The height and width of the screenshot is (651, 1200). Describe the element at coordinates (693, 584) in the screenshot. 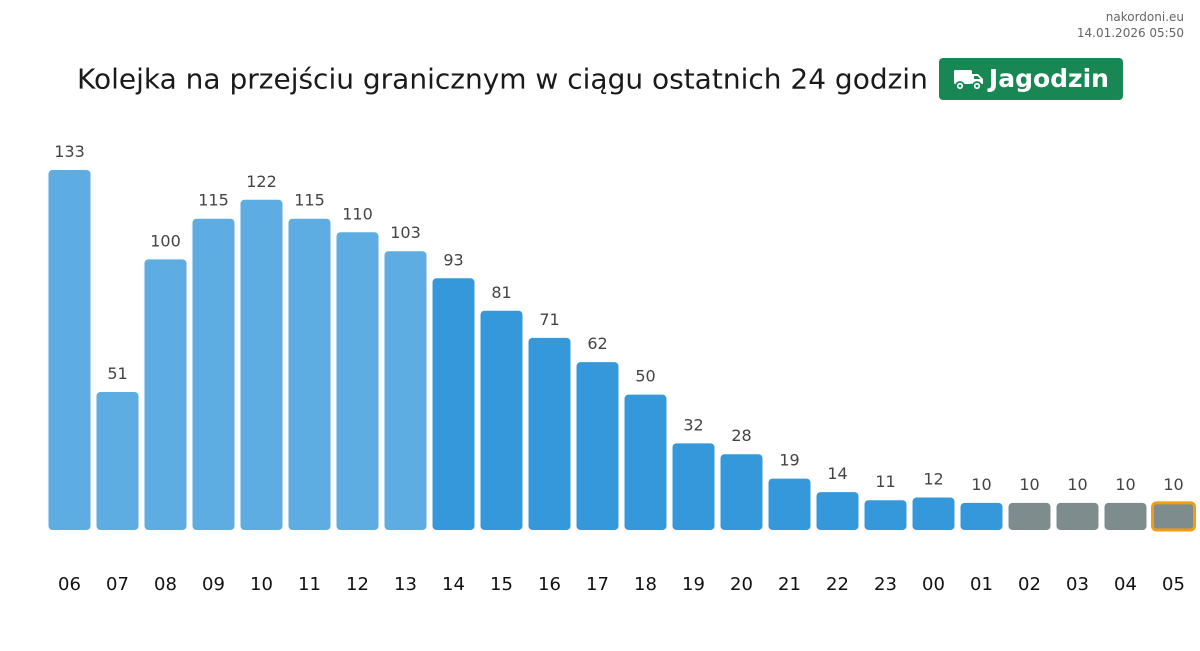

I see `x-tick-label: 19` at that location.